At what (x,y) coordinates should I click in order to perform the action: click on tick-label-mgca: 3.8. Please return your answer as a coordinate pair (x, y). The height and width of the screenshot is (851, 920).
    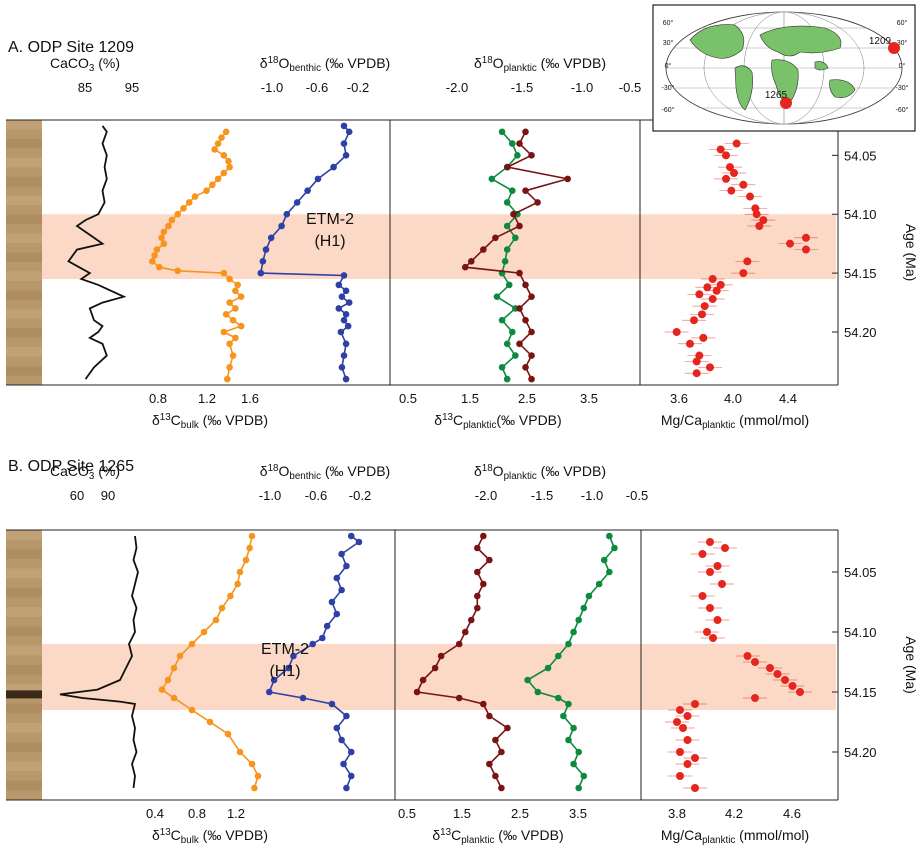
    Looking at the image, I should click on (677, 813).